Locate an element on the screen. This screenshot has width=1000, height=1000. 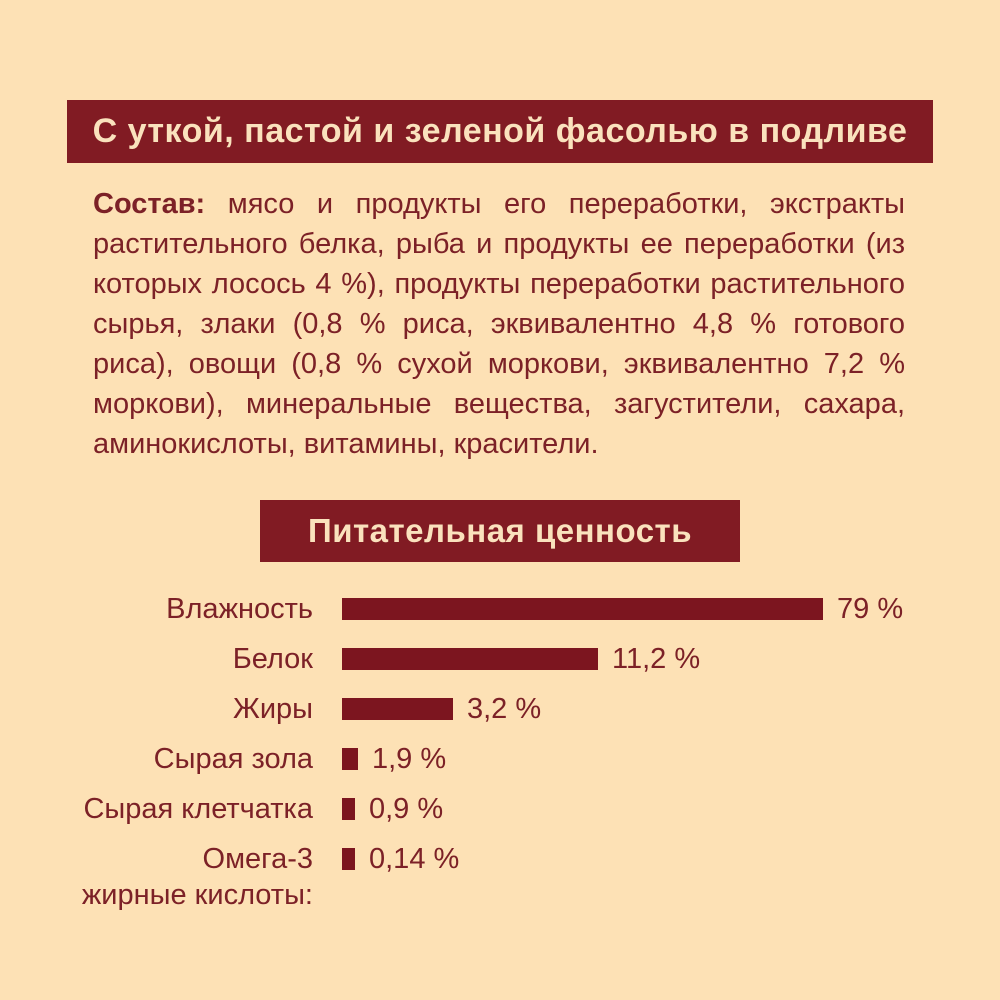
chart-bar-value: 1,9 % is located at coordinates (409, 758).